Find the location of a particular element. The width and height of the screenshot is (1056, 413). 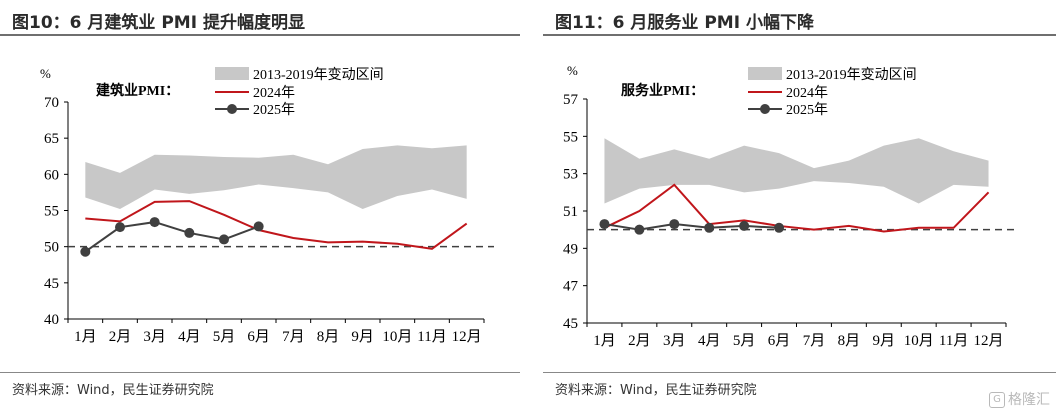

y-tick-label: 60 is located at coordinates (51, 175).